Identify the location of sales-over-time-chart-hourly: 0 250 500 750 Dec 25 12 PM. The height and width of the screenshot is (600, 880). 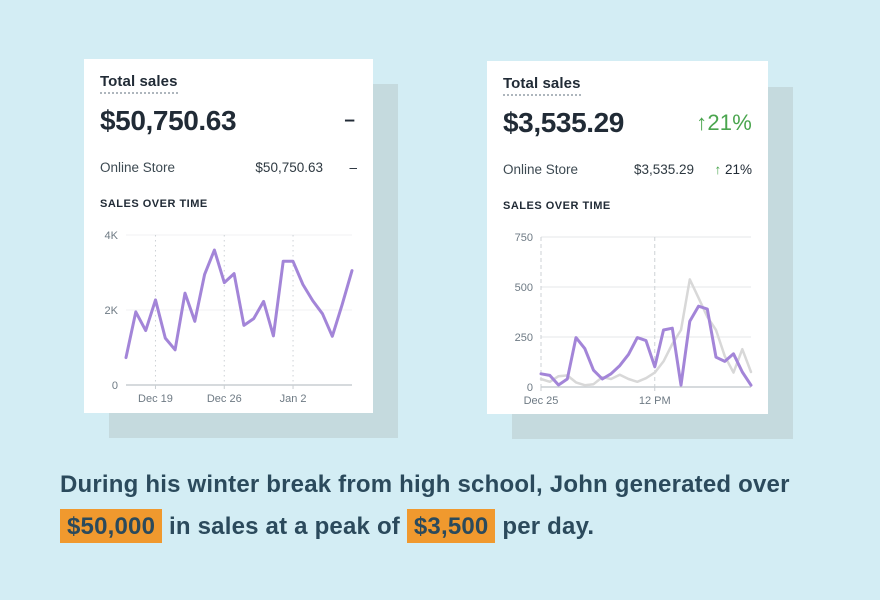
(627, 320).